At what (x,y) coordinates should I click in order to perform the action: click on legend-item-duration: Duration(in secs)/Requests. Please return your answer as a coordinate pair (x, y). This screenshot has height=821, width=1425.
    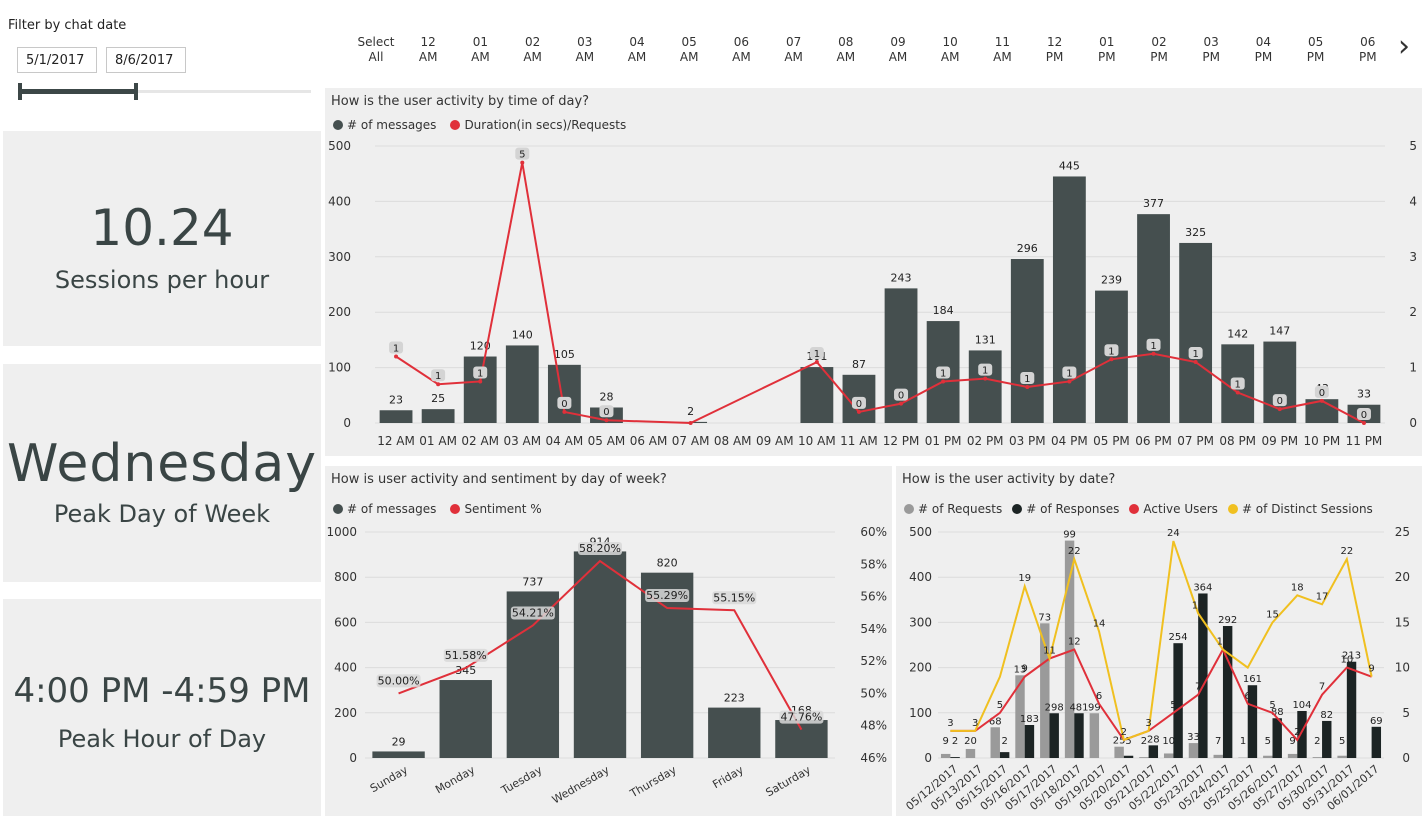
    Looking at the image, I should click on (538, 125).